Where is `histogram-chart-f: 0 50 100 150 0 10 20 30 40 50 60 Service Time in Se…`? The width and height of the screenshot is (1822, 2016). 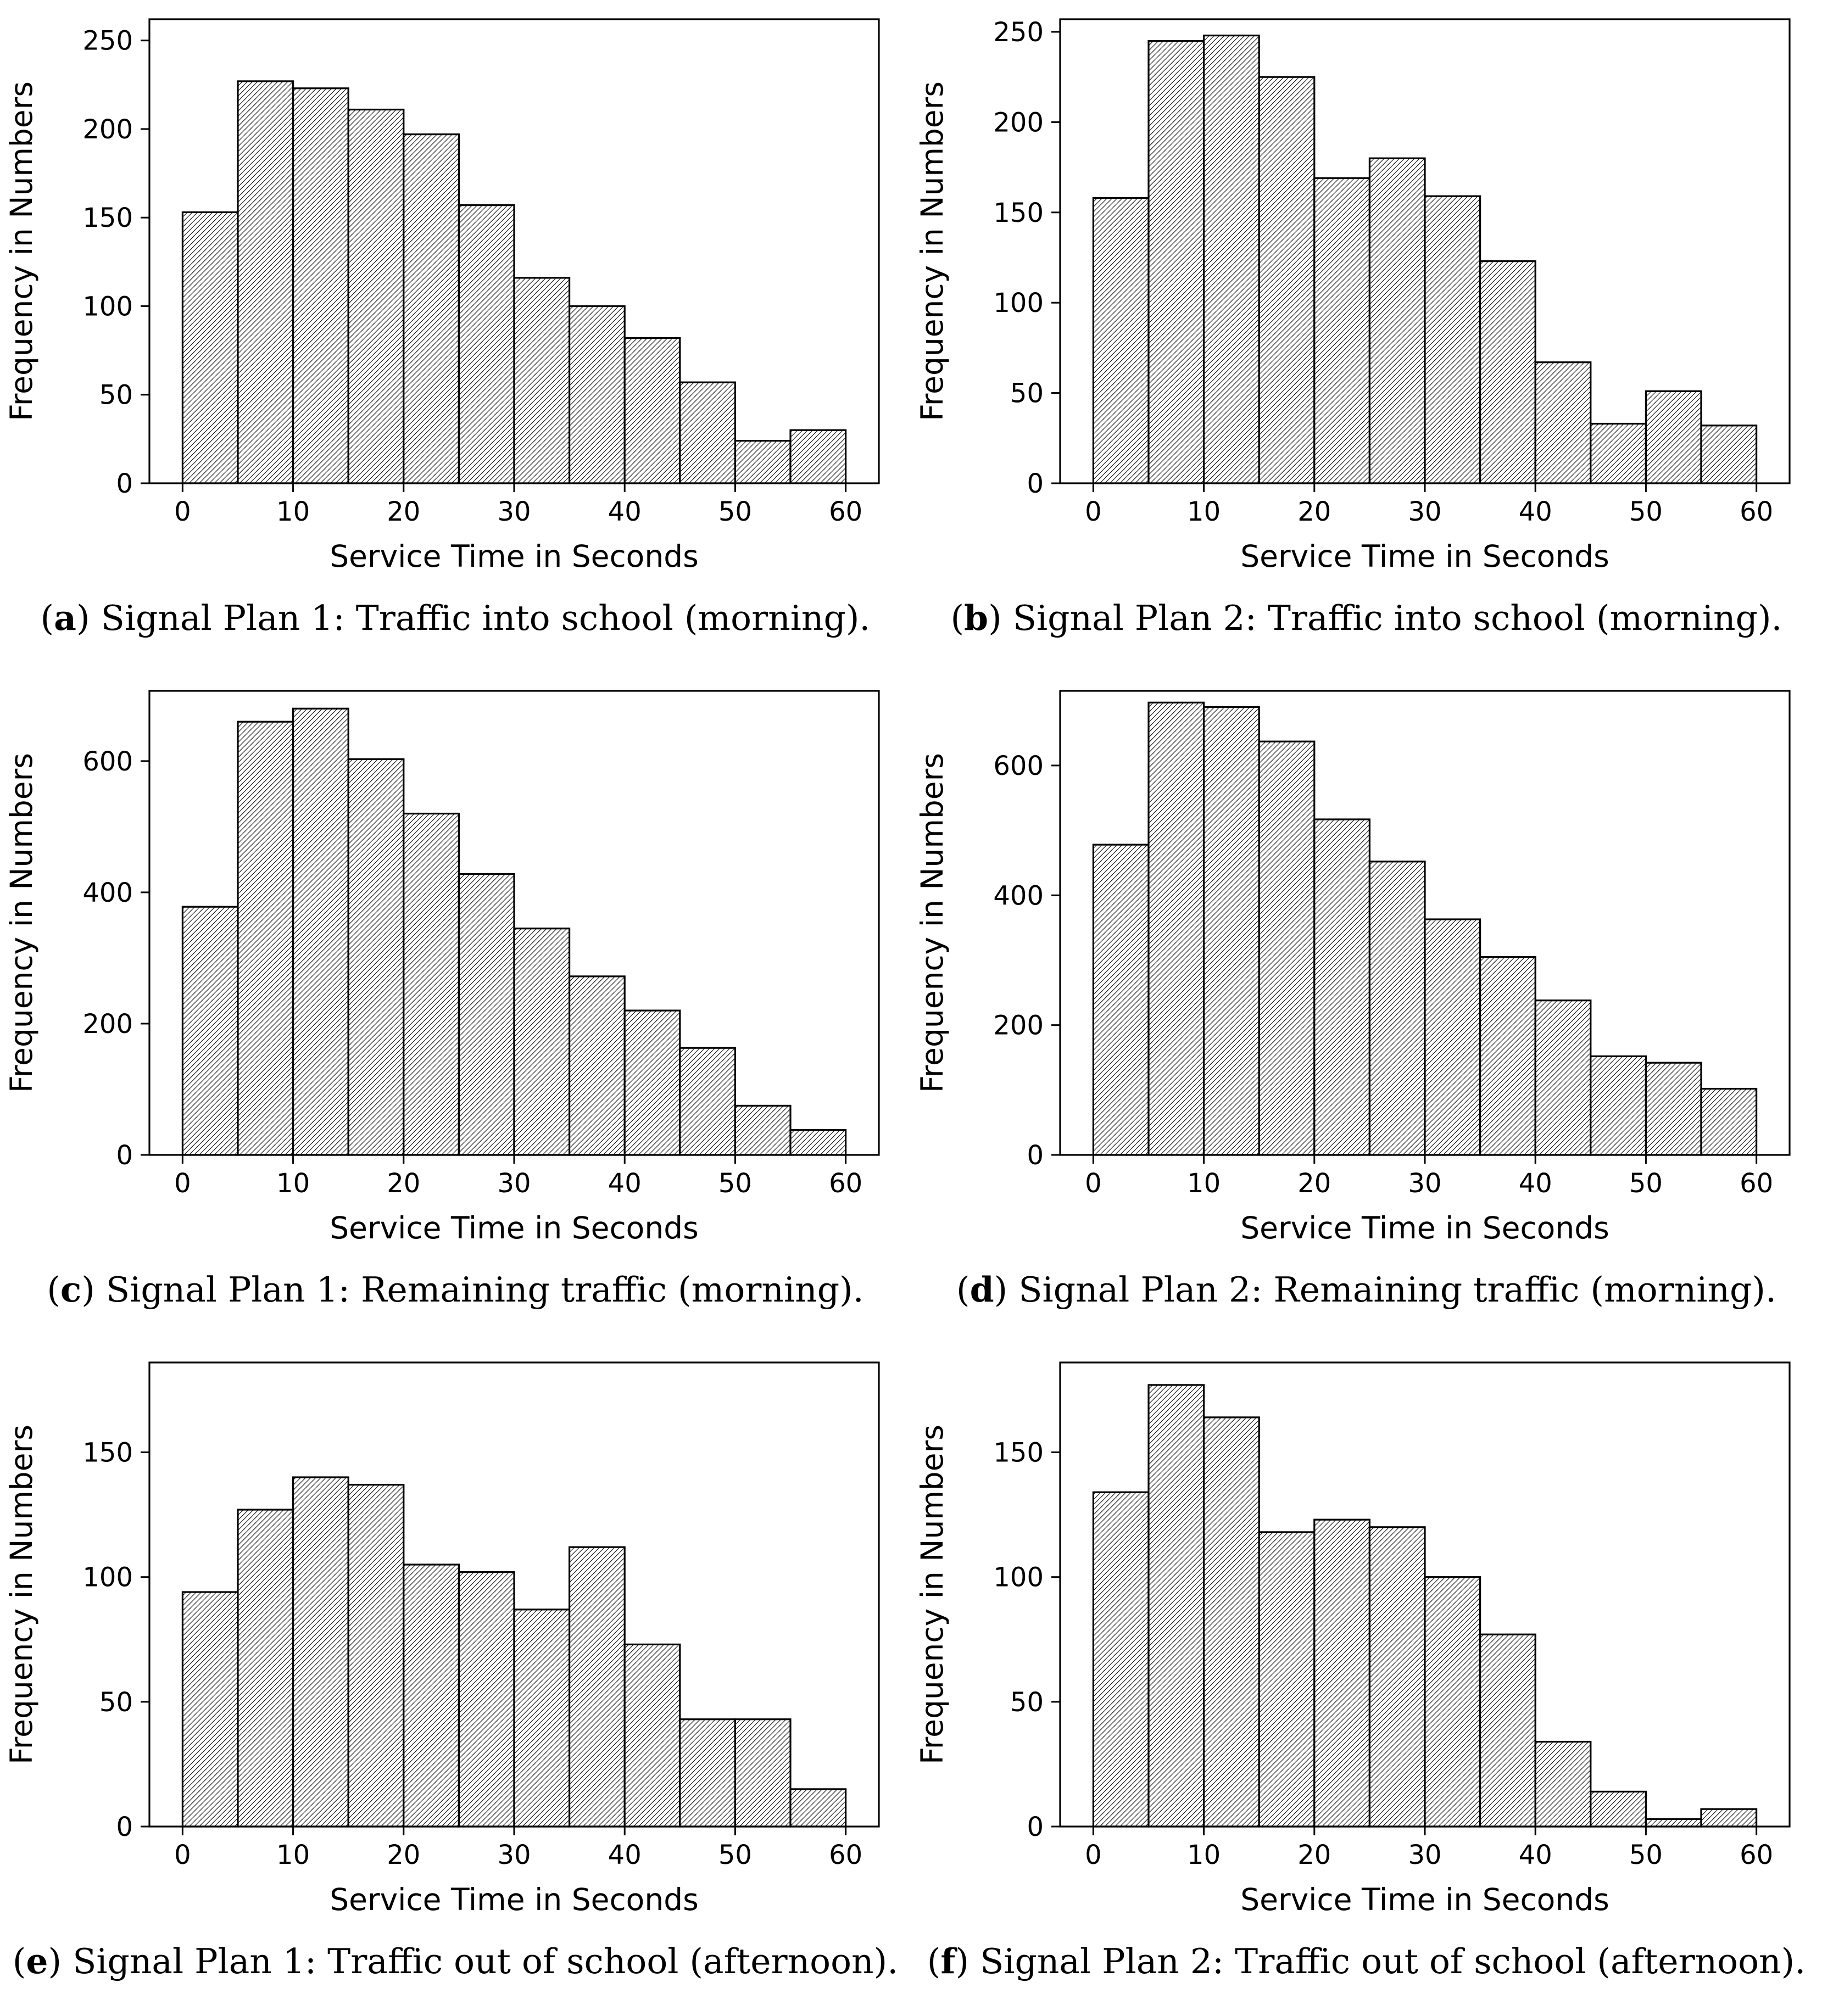
histogram-chart-f: 0 50 100 150 0 10 20 30 40 50 60 Service Time in Se… is located at coordinates (1366, 1635).